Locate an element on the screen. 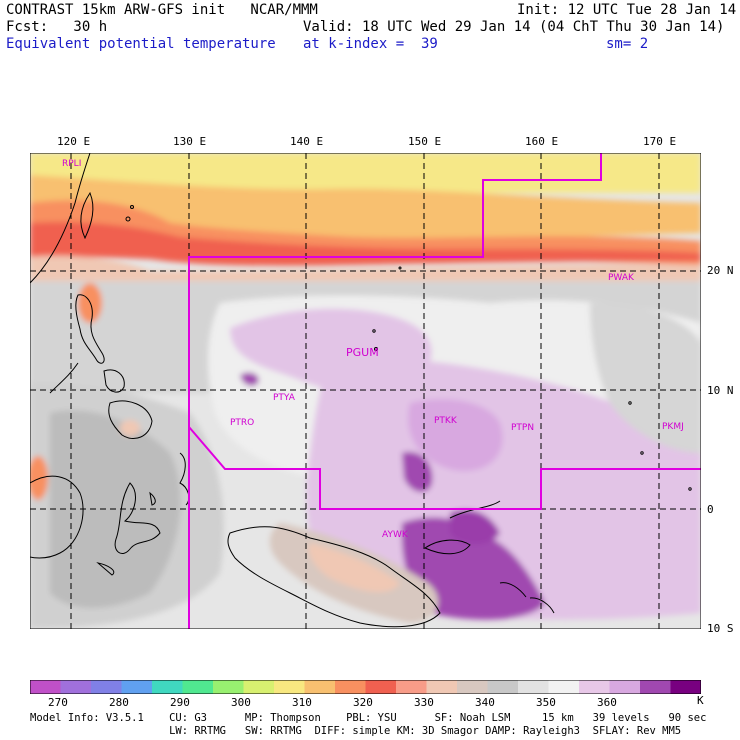 Image resolution: width=740 pixels, height=740 pixels. colorbar-label-320: 320 is located at coordinates (363, 702).